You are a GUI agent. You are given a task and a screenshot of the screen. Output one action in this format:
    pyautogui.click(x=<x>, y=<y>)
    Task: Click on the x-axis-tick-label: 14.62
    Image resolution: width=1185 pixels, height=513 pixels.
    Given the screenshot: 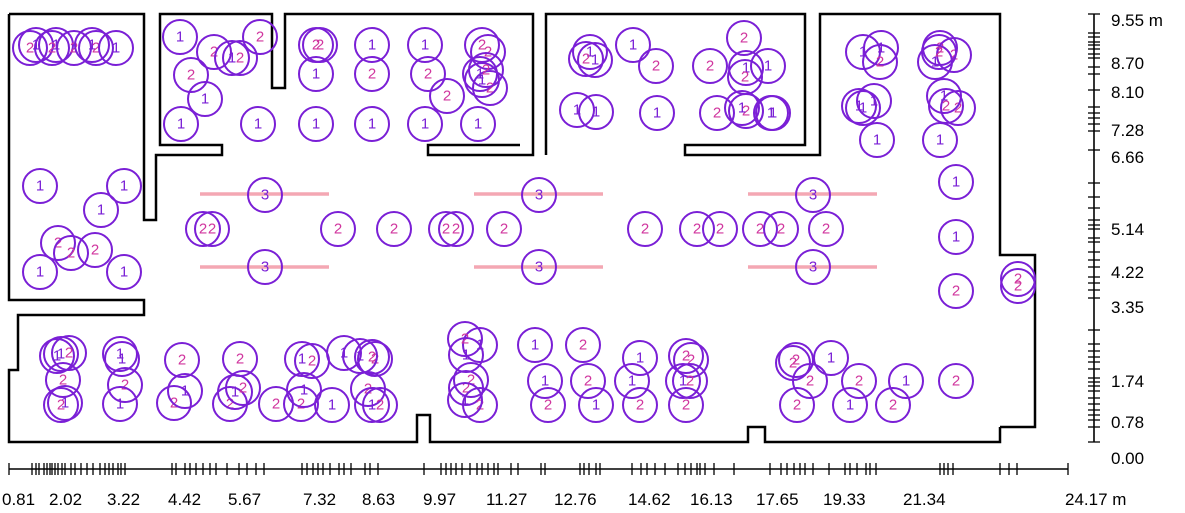 What is the action you would take?
    pyautogui.click(x=649, y=499)
    